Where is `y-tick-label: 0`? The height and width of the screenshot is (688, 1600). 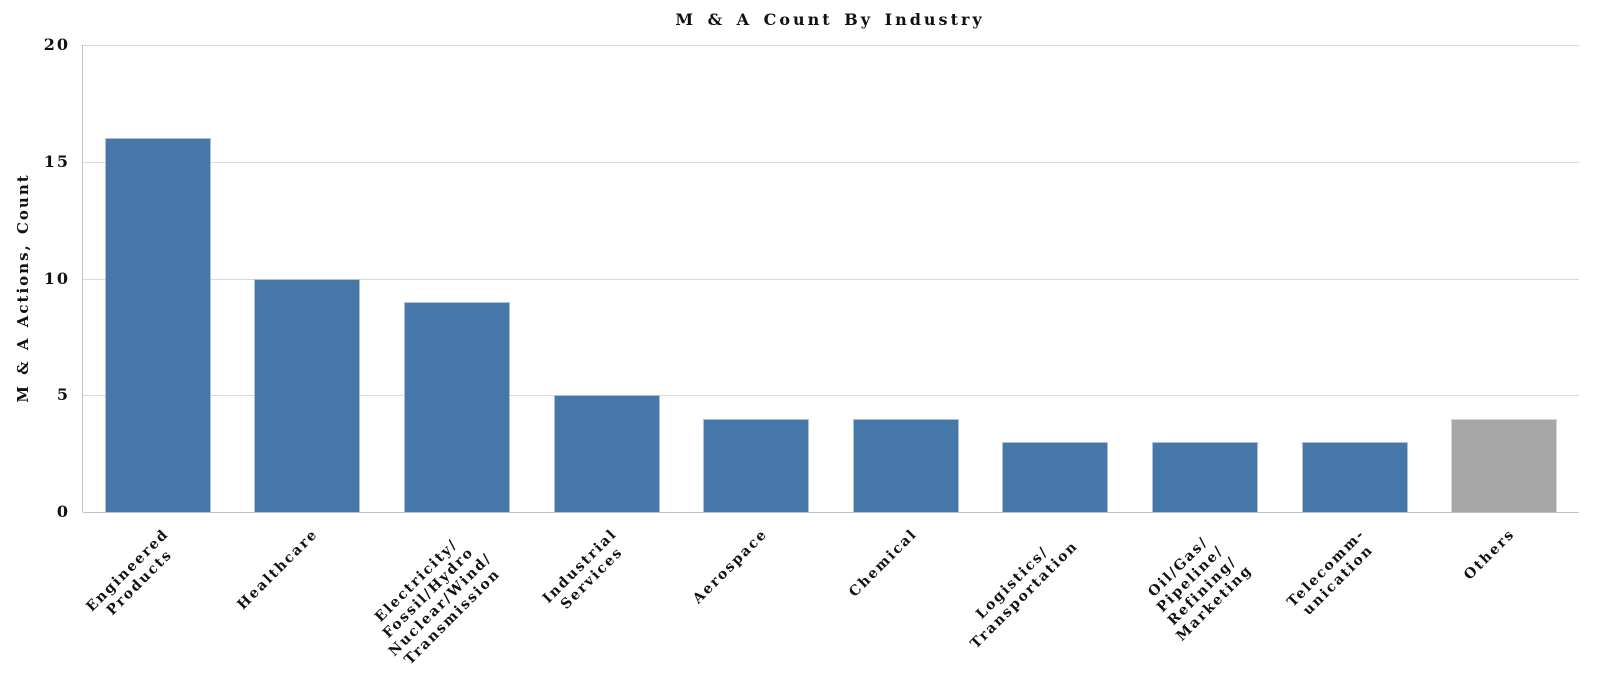 y-tick-label: 0 is located at coordinates (63, 511).